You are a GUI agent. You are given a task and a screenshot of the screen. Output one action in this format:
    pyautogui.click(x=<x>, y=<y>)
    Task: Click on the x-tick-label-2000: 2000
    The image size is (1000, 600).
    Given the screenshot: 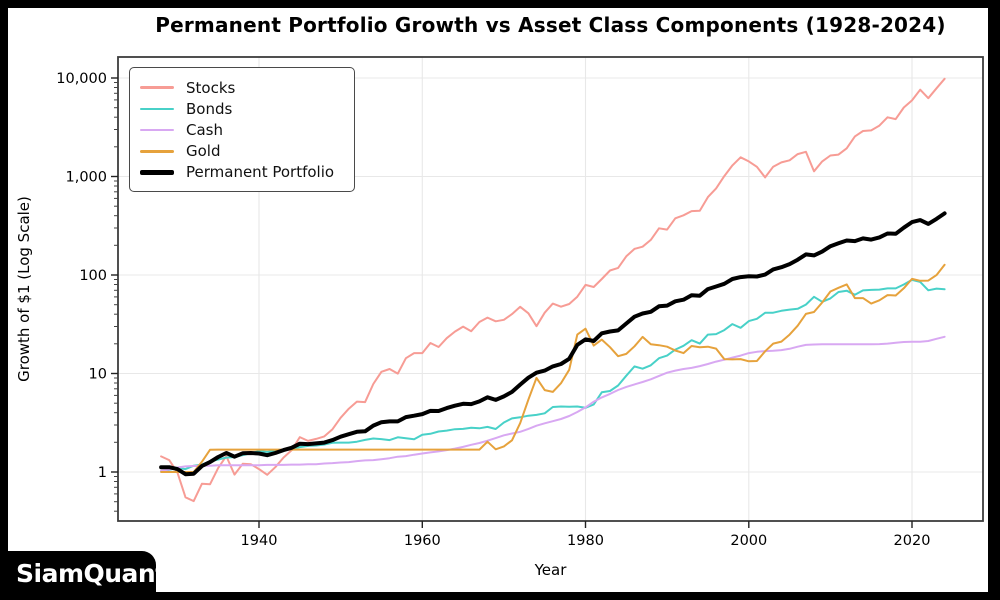 What is the action you would take?
    pyautogui.click(x=748, y=541)
    